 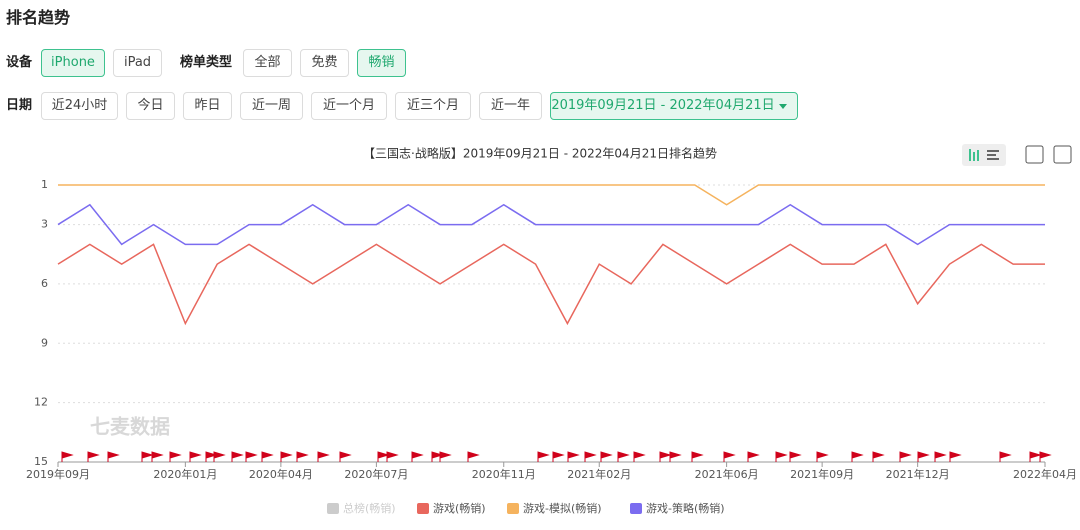 I want to click on date-button: 近24小时, so click(x=79, y=106).